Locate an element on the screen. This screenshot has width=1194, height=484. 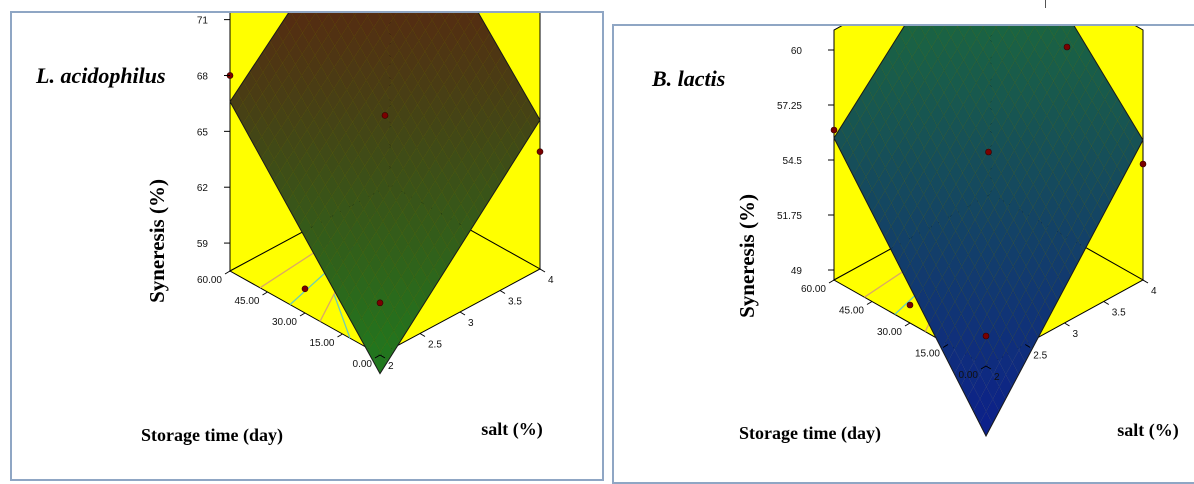
z-tick-label-0: 59 is located at coordinates (203, 244).